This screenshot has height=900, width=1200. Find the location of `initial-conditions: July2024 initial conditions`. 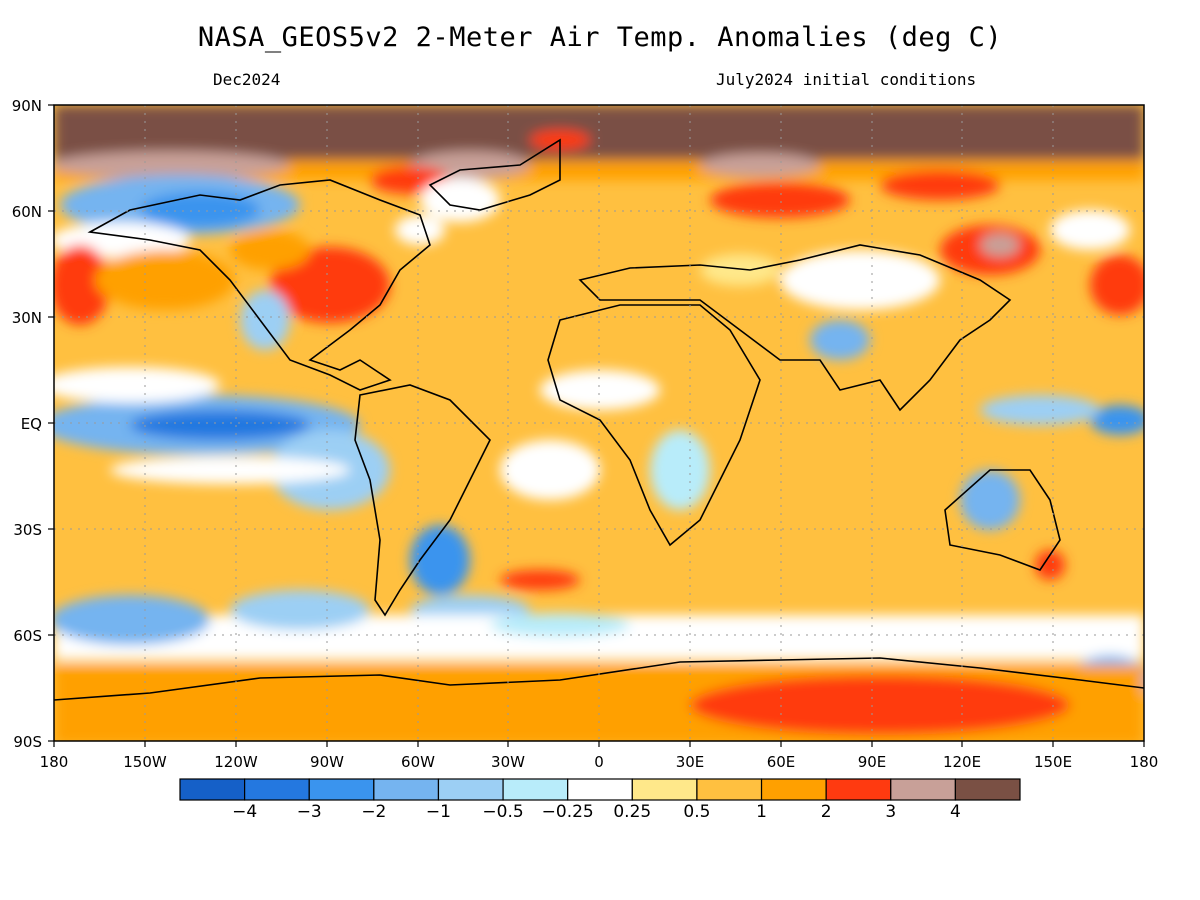

initial-conditions: July2024 initial conditions is located at coordinates (846, 79).